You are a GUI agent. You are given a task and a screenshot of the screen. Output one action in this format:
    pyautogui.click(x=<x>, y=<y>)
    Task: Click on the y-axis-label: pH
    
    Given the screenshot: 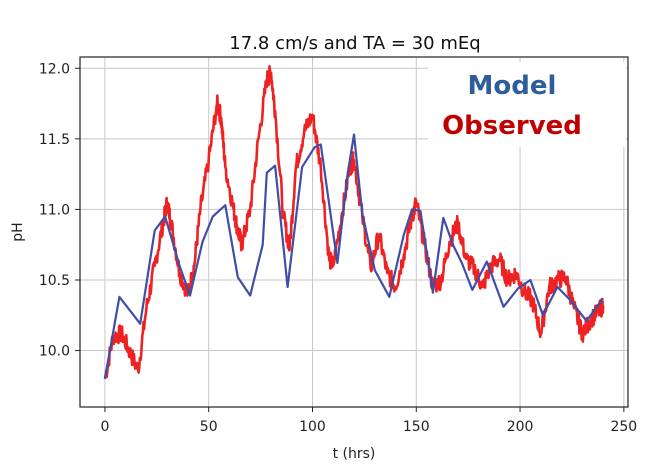 What is the action you would take?
    pyautogui.click(x=18, y=231)
    